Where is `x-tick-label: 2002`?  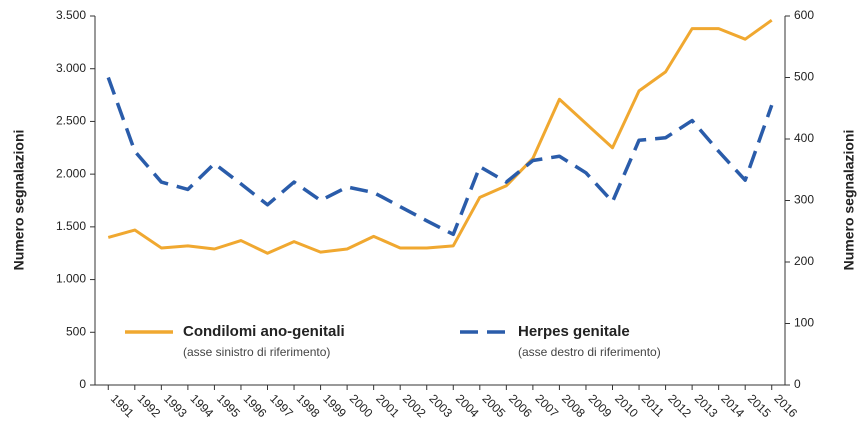 x-tick-label: 2002 is located at coordinates (414, 405).